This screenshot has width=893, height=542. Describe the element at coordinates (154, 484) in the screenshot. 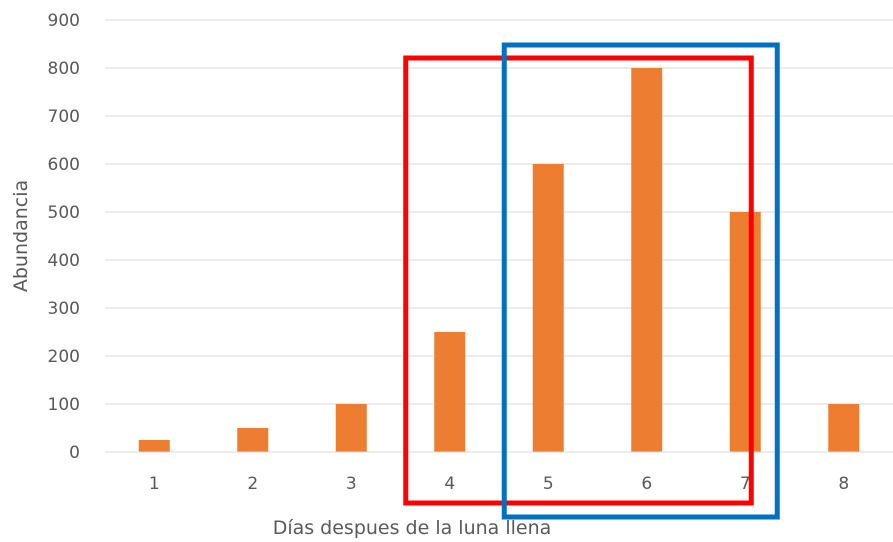

I see `x-tick-label: 1` at that location.